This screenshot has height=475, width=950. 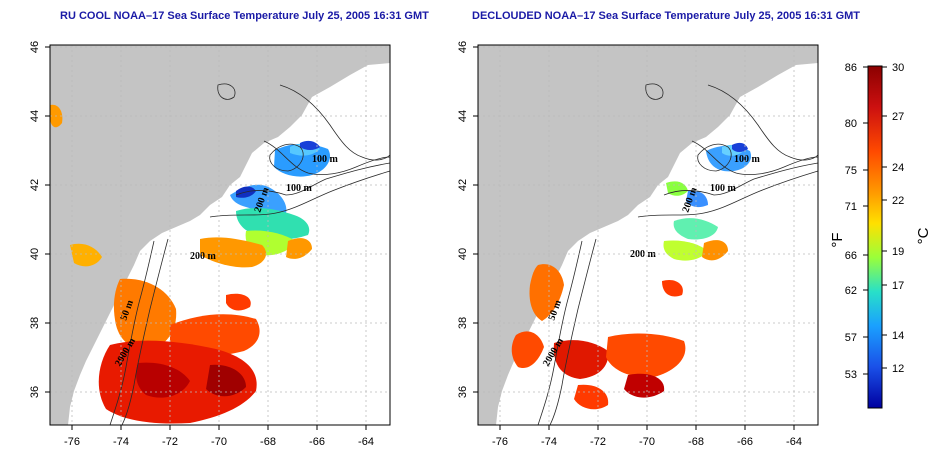 What do you see at coordinates (121, 442) in the screenshot?
I see `left-lon-tick-74: -74` at bounding box center [121, 442].